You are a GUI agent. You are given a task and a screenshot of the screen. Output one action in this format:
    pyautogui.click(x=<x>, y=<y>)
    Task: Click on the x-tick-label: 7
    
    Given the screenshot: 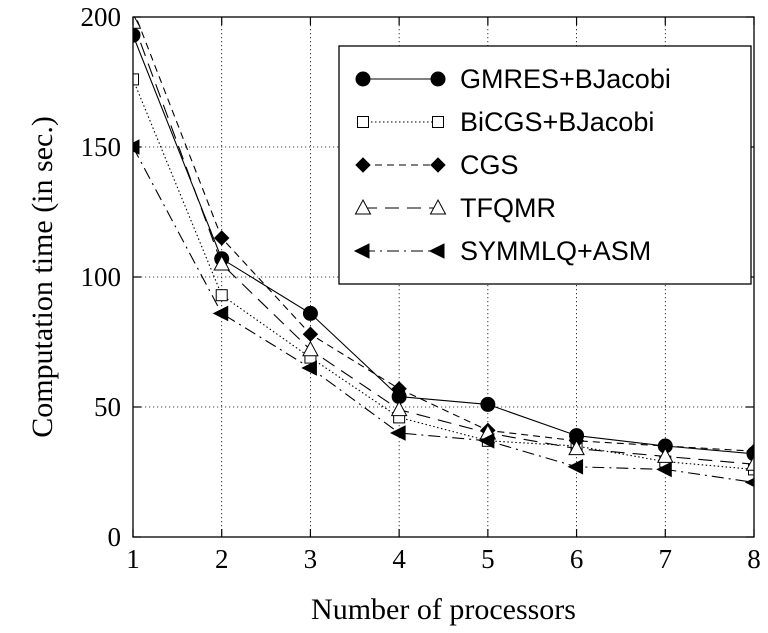 What is the action you would take?
    pyautogui.click(x=666, y=559)
    